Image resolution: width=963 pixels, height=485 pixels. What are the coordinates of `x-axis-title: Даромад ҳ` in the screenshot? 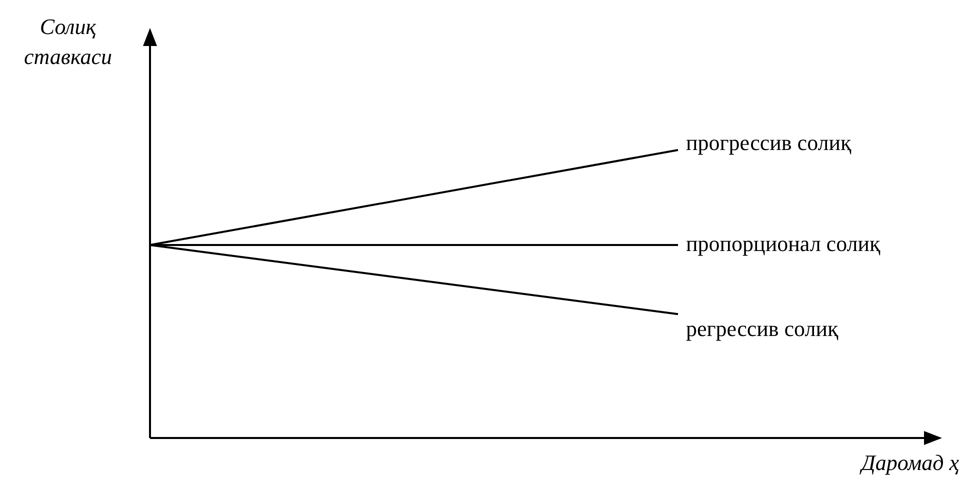 It's located at (910, 463).